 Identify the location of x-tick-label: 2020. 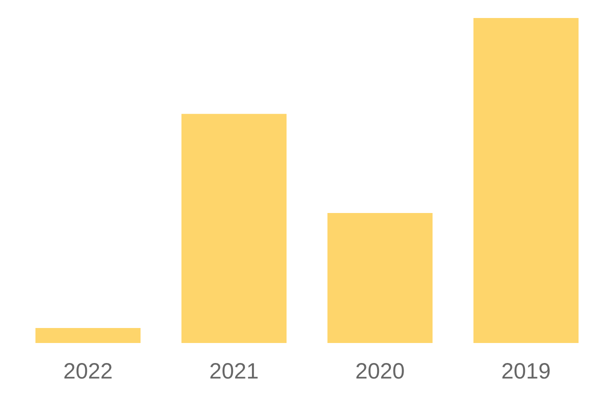
(380, 371).